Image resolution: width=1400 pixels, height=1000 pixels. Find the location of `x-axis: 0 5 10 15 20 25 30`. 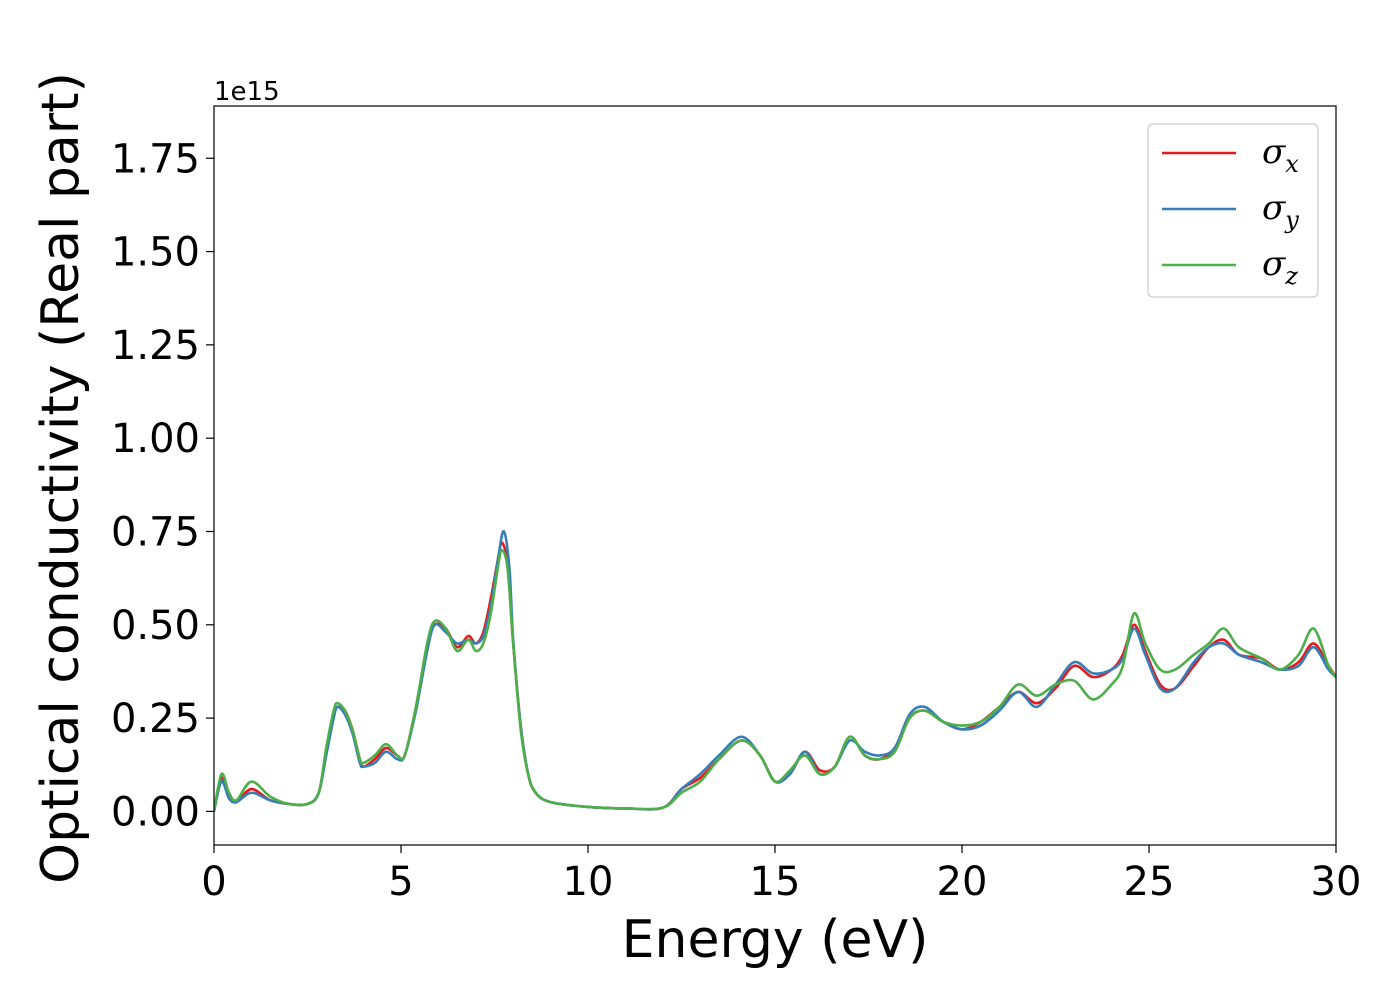

x-axis: 0 5 10 15 20 25 30 is located at coordinates (781, 875).